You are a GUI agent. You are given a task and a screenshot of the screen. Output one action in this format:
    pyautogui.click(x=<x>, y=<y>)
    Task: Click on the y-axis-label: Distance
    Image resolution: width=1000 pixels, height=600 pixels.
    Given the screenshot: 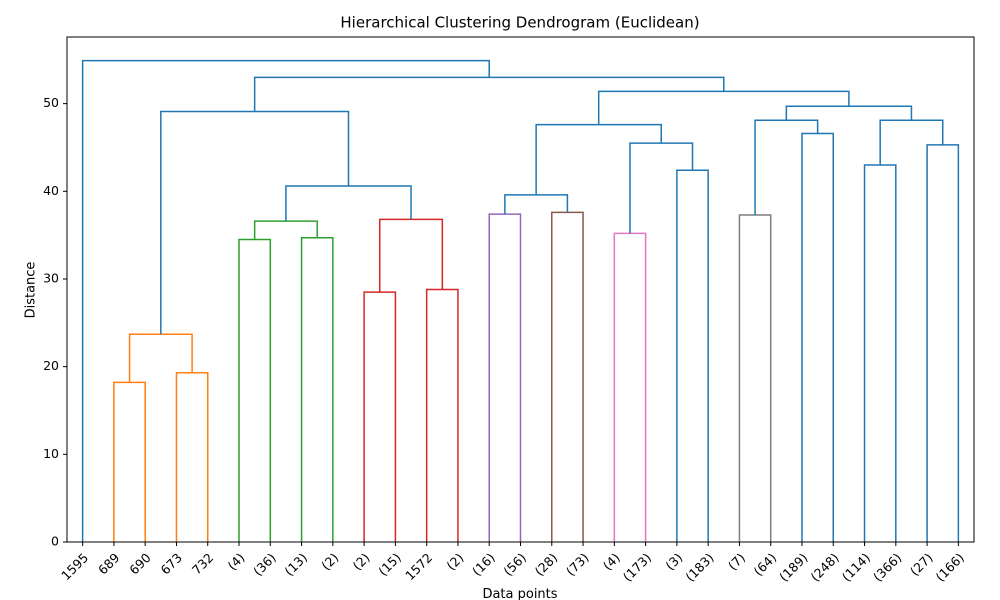 What is the action you would take?
    pyautogui.click(x=31, y=290)
    